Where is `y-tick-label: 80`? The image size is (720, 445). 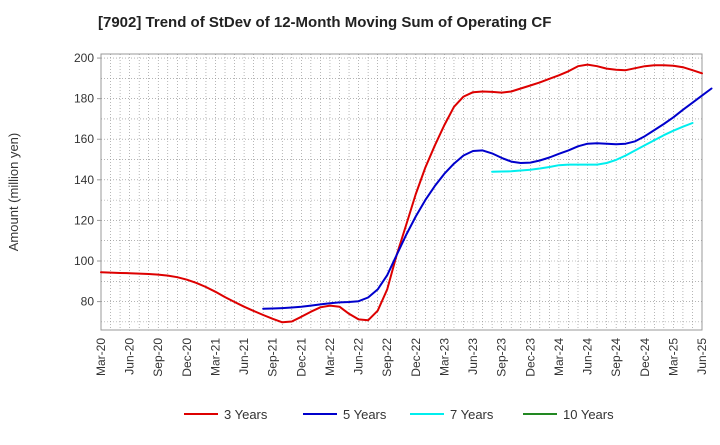 y-tick-label: 80 is located at coordinates (88, 302).